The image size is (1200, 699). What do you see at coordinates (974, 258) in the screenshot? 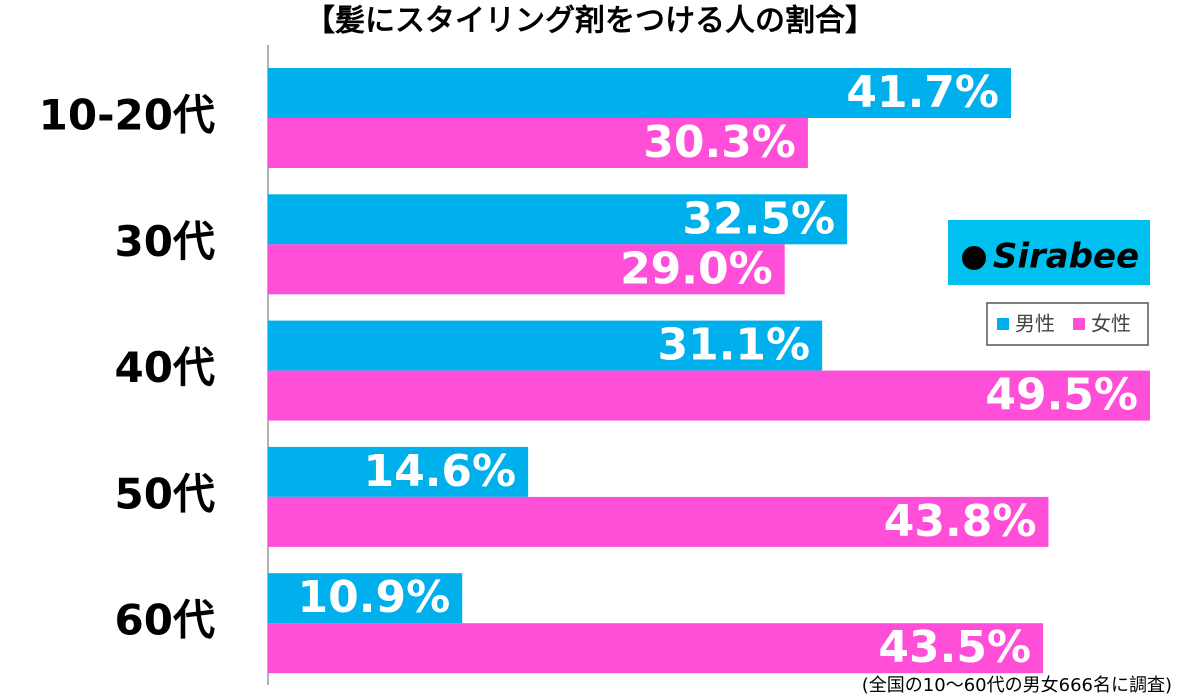
I see `logo-icon` at bounding box center [974, 258].